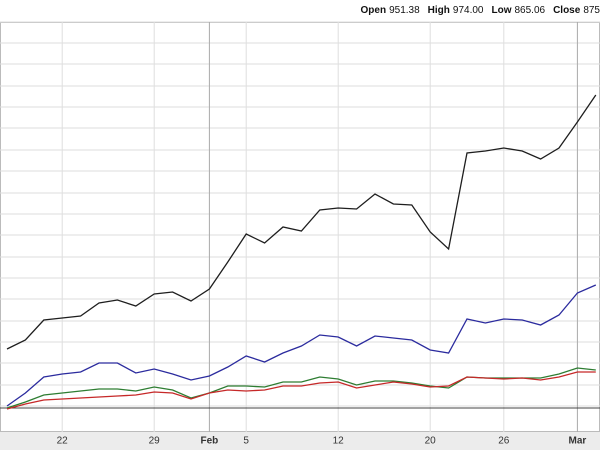 The image size is (600, 450). I want to click on x-tick-label: 26, so click(504, 441).